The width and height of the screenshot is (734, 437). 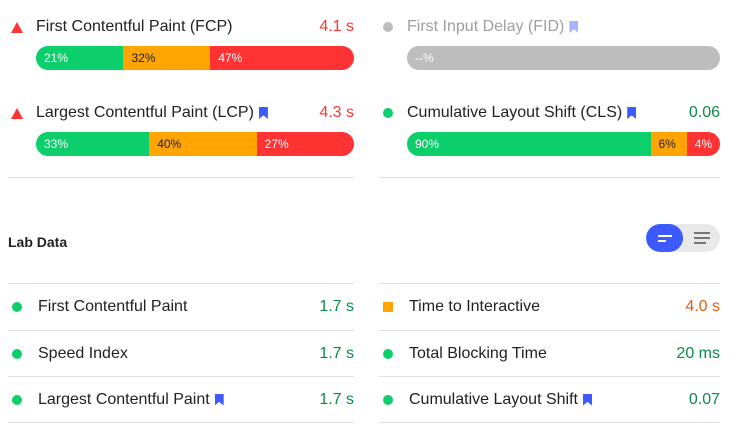 I want to click on metric-label: Total Blocking Time, so click(x=478, y=353).